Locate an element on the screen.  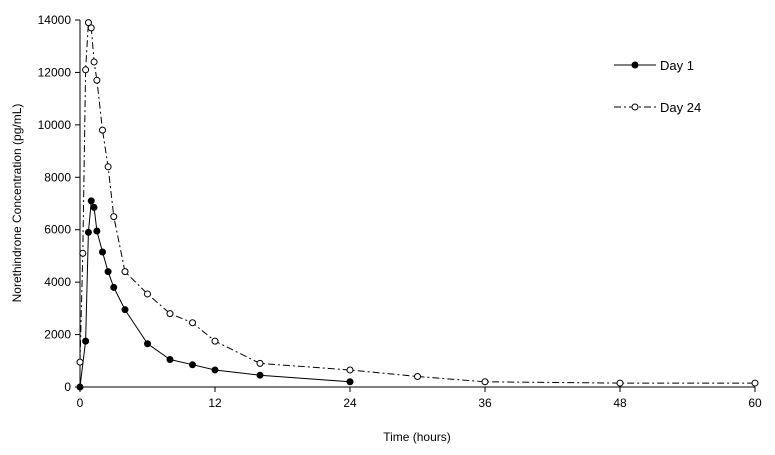
y-tick-label: 4000 is located at coordinates (57, 282).